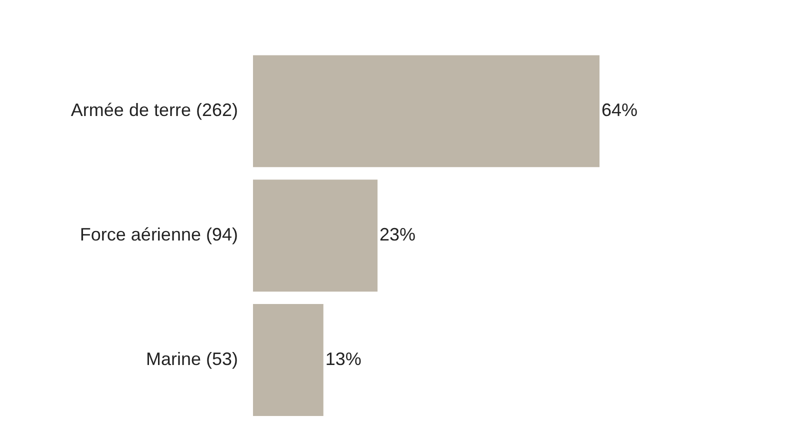 Image resolution: width=800 pixels, height=440 pixels. Describe the element at coordinates (620, 110) in the screenshot. I see `data-label: 64%` at that location.